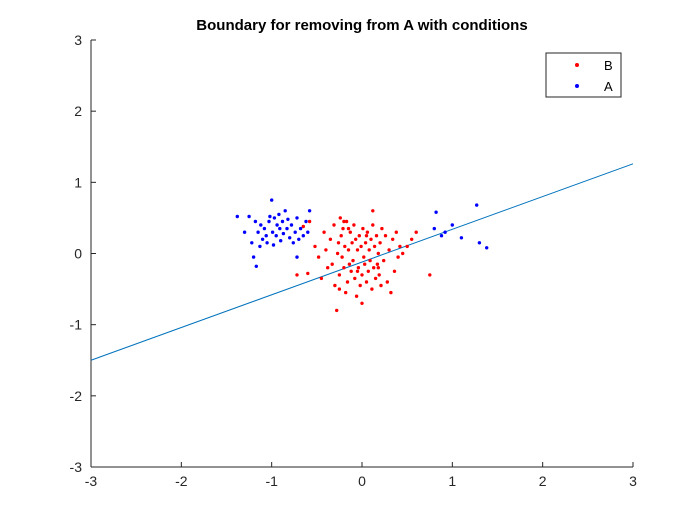  I want to click on legend-box, so click(583, 75).